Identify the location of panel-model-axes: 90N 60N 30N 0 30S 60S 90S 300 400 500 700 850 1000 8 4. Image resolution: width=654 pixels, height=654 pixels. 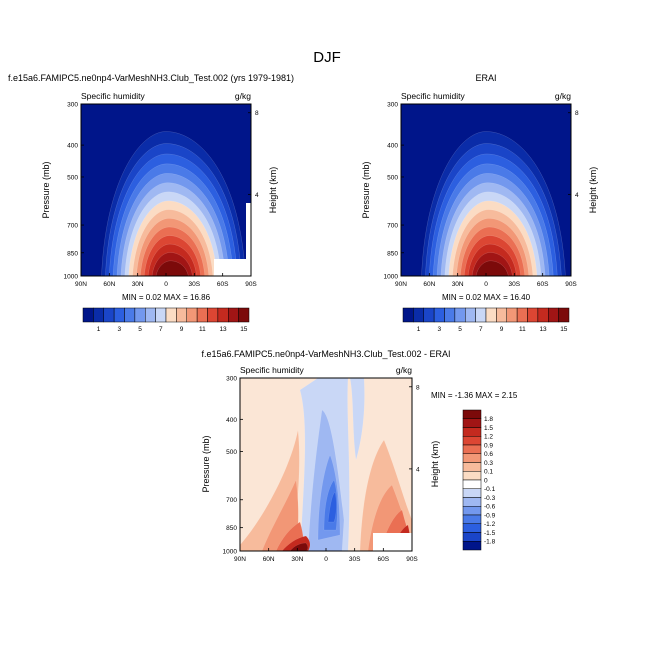
(161, 195).